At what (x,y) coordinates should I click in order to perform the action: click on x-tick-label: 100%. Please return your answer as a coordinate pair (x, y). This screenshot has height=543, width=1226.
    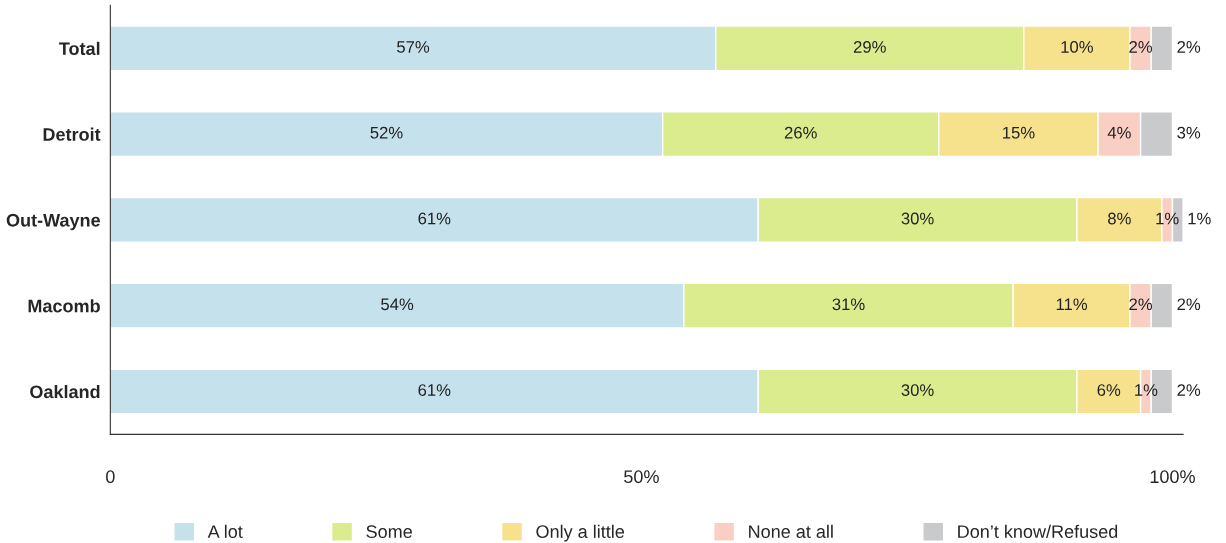
    Looking at the image, I should click on (1172, 477).